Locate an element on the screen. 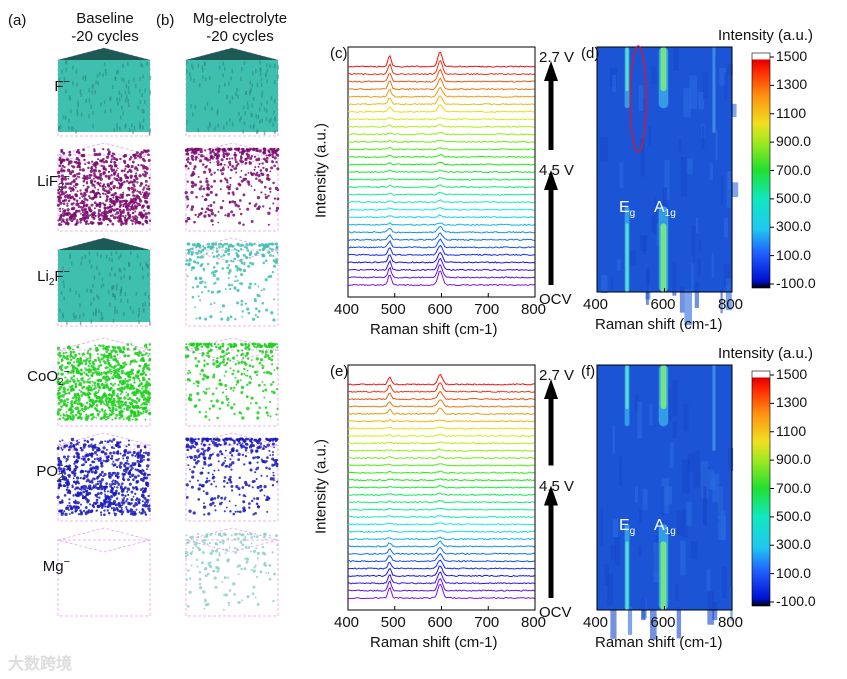 This screenshot has height=679, width=847. colorbar-title: Intensity (a.u.) is located at coordinates (766, 35).